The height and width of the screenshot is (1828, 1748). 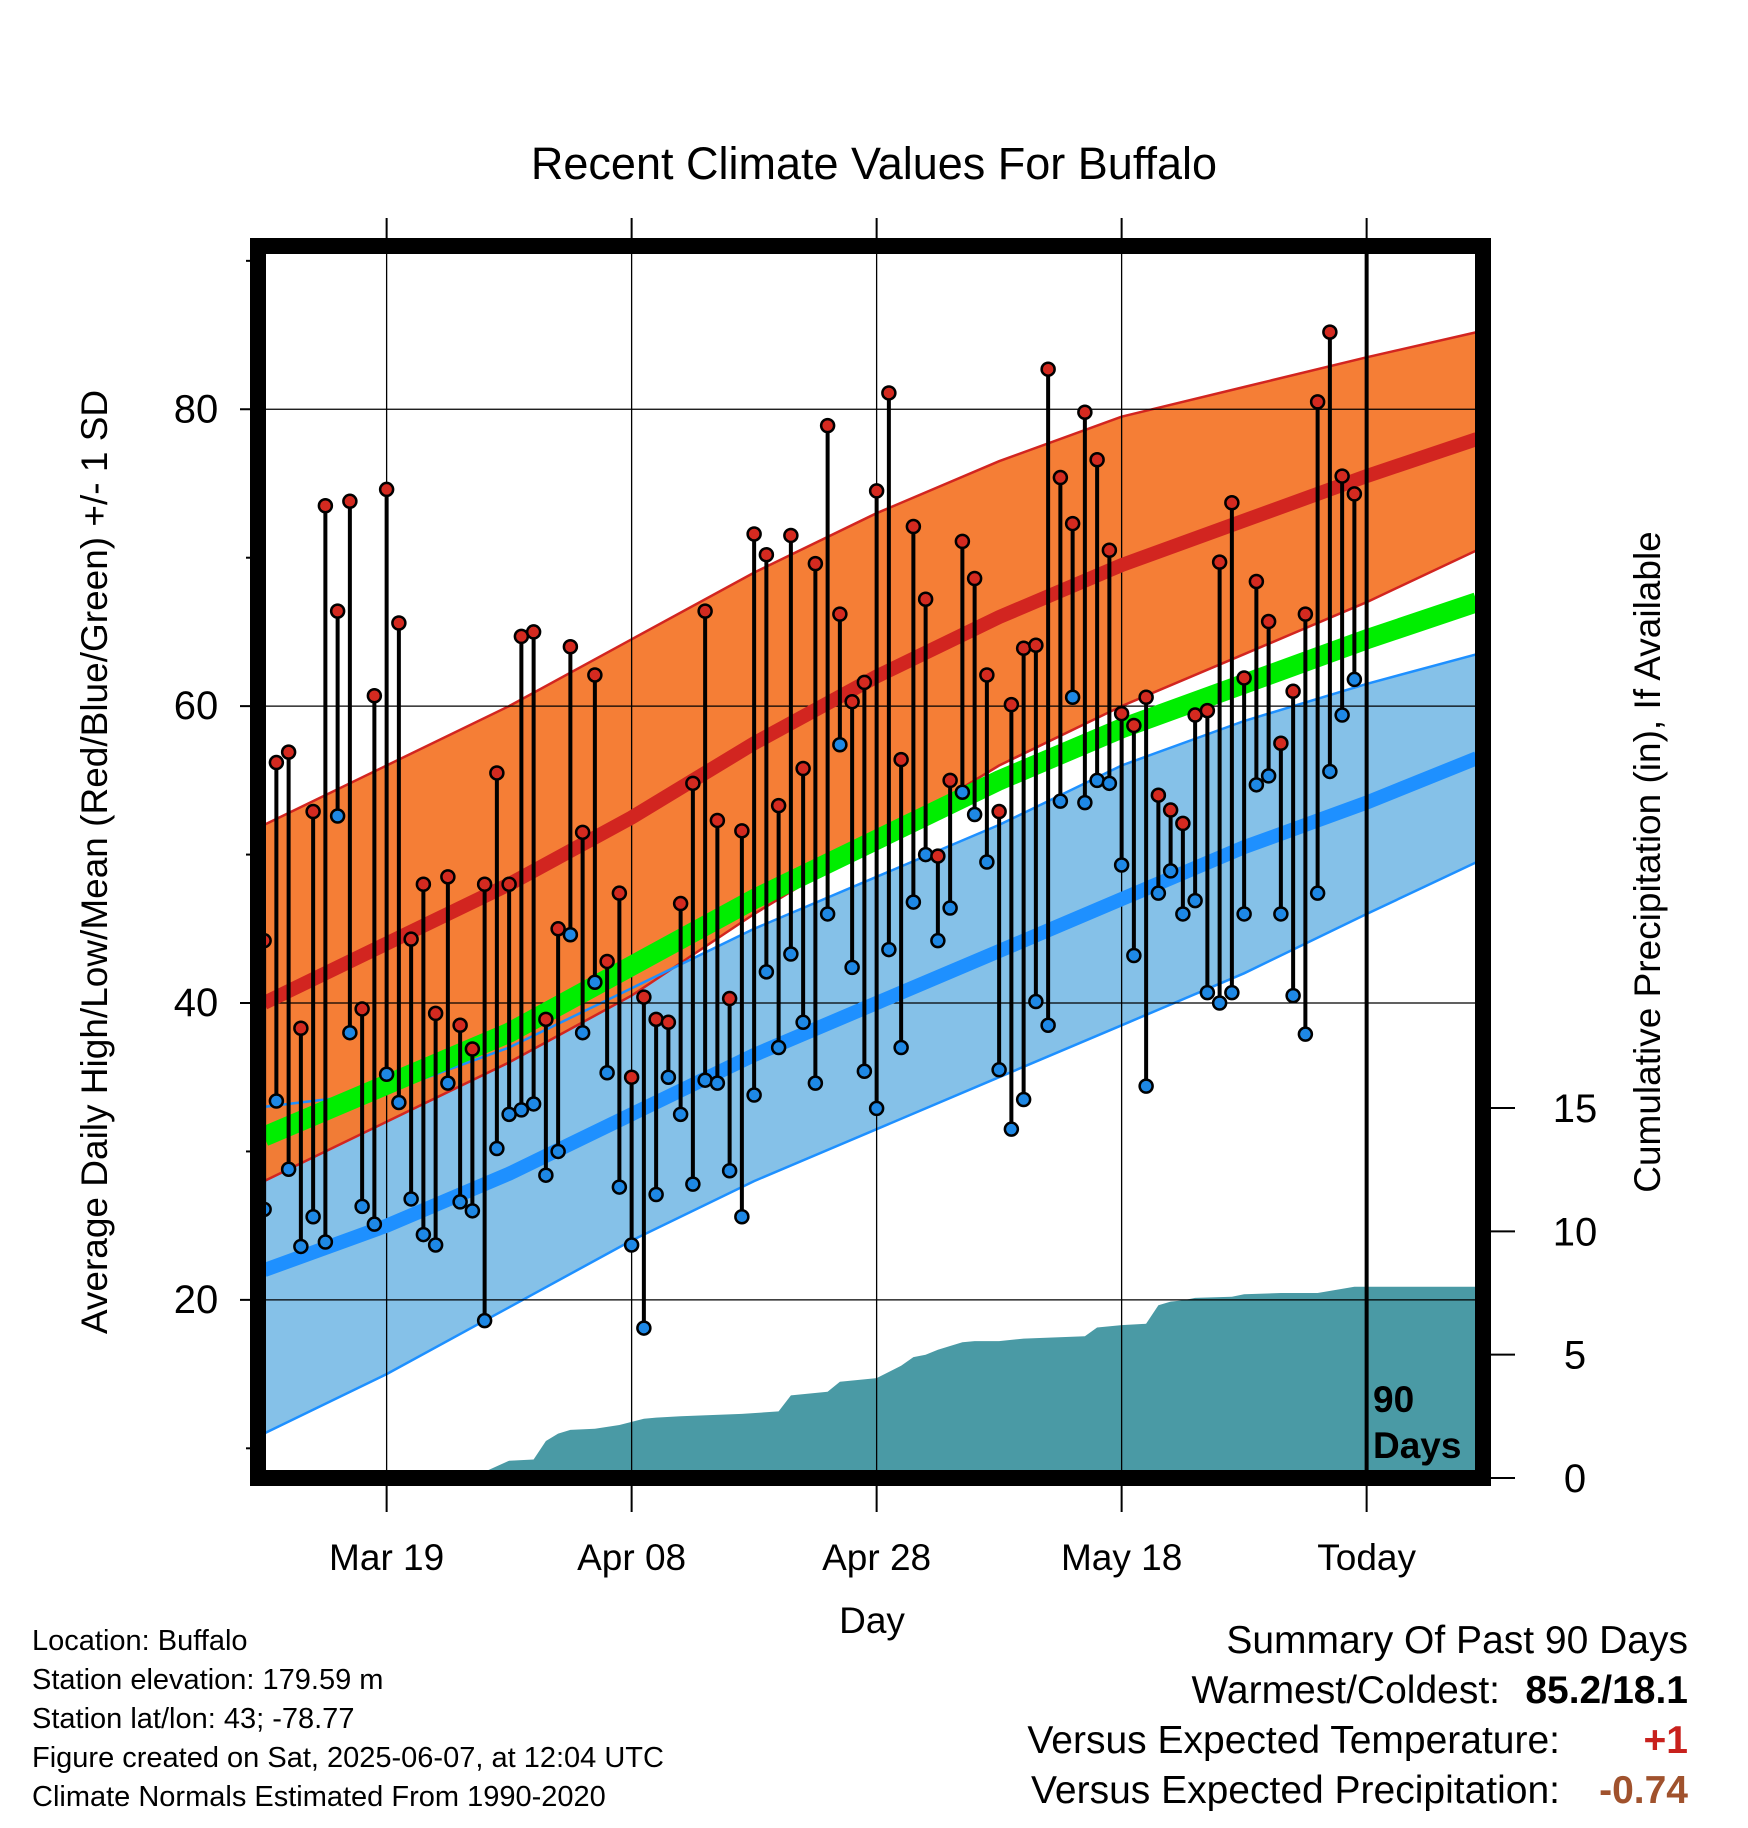 What do you see at coordinates (319, 1797) in the screenshot?
I see `normals-text: Climate Normals Estimated From 1990-2020` at bounding box center [319, 1797].